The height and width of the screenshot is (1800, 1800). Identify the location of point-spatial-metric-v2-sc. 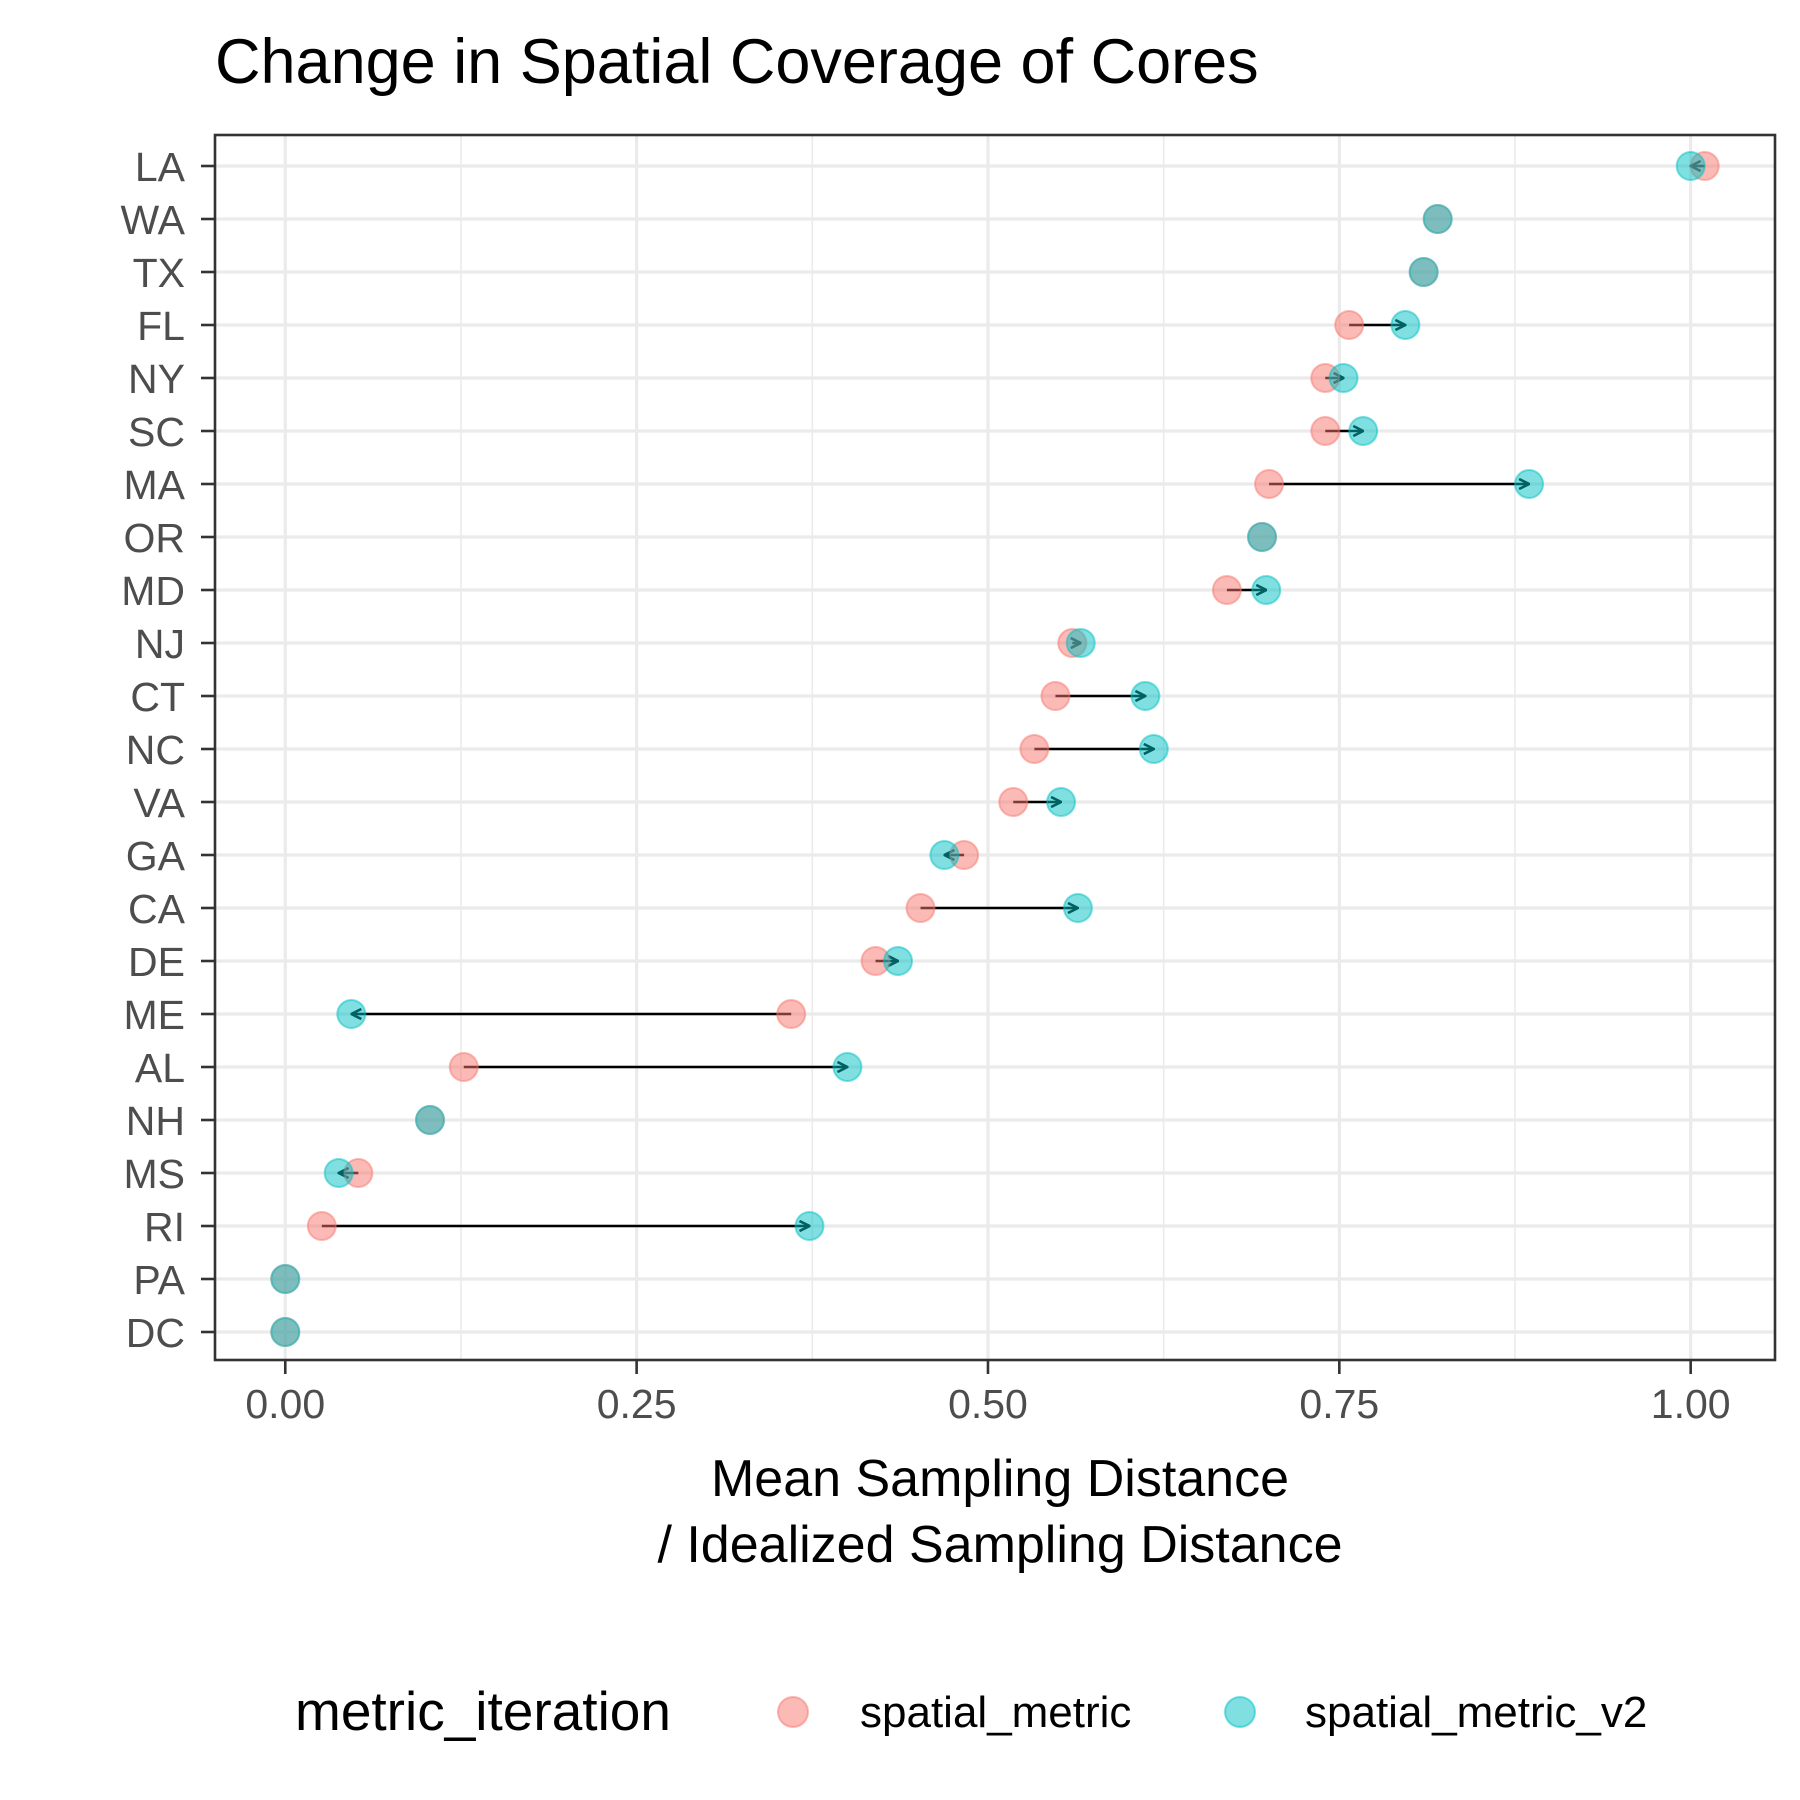
(1363, 431).